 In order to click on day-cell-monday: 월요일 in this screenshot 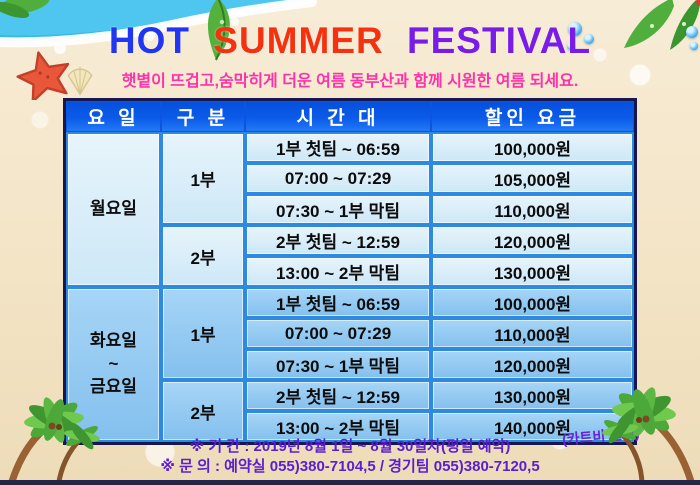, I will do `click(113, 209)`.